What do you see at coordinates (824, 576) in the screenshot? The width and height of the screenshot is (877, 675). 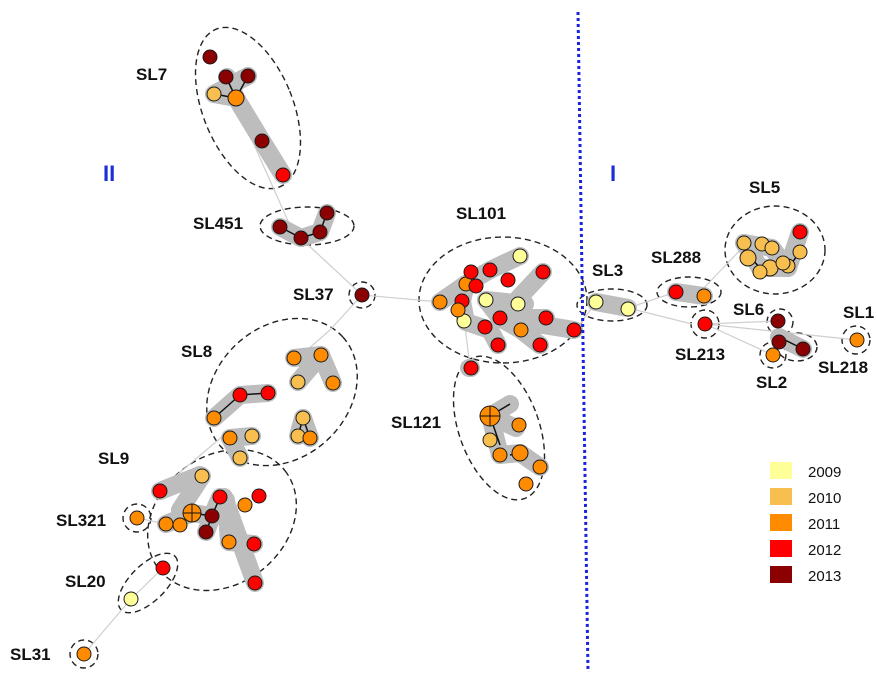 I see `legend-label-2013: 2013` at bounding box center [824, 576].